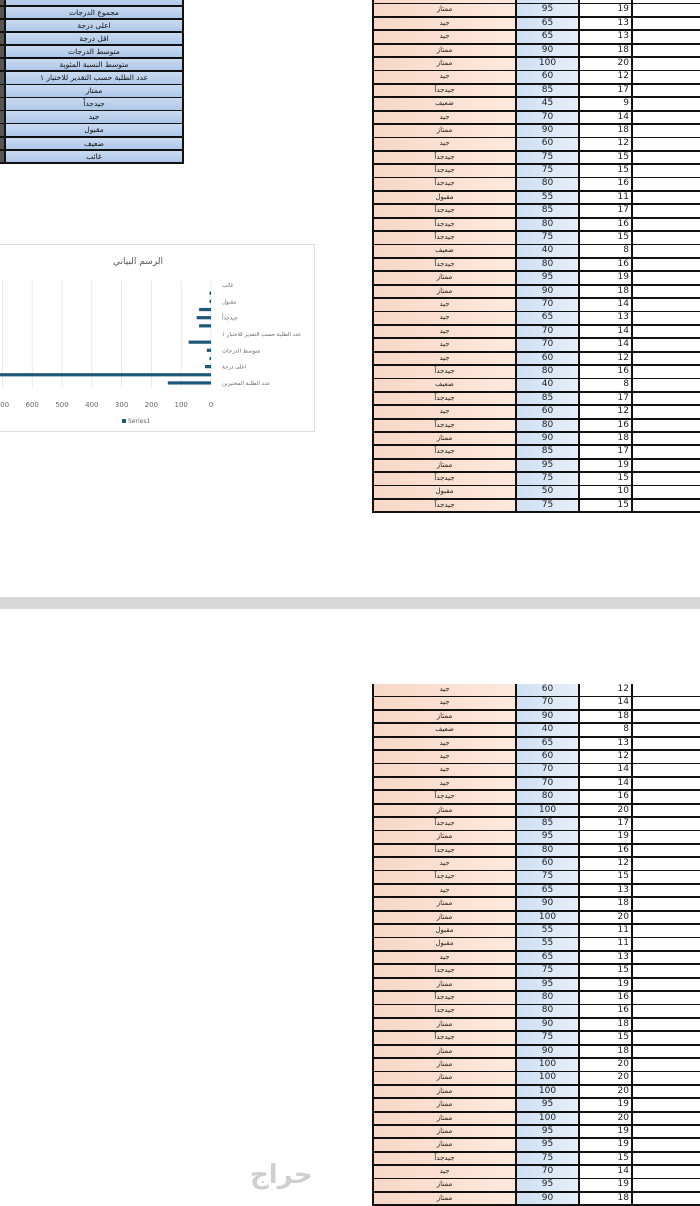  Describe the element at coordinates (444, 1) in the screenshot. I see `cell` at that location.